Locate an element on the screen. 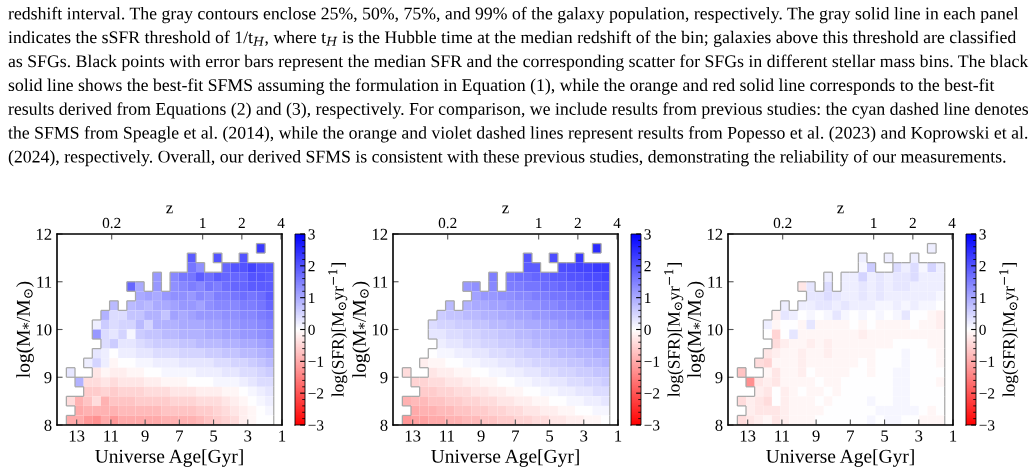 This screenshot has width=1035, height=470. text: as SFGs. Black points with error bars represent the median SFR and the corresponding scatter for SFGs in different stellar mass bins. The black is located at coordinates (518, 62).